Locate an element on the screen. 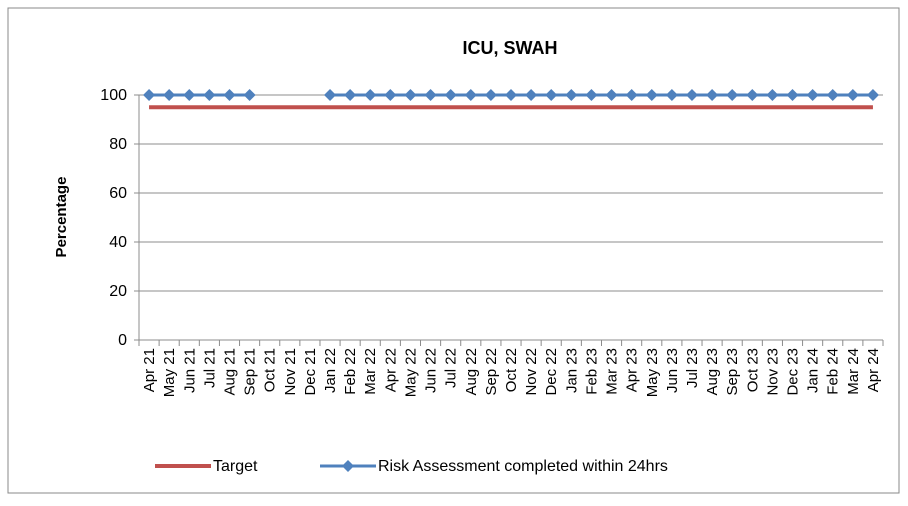 The image size is (908, 506). x-tick-label: Feb 22 is located at coordinates (350, 371).